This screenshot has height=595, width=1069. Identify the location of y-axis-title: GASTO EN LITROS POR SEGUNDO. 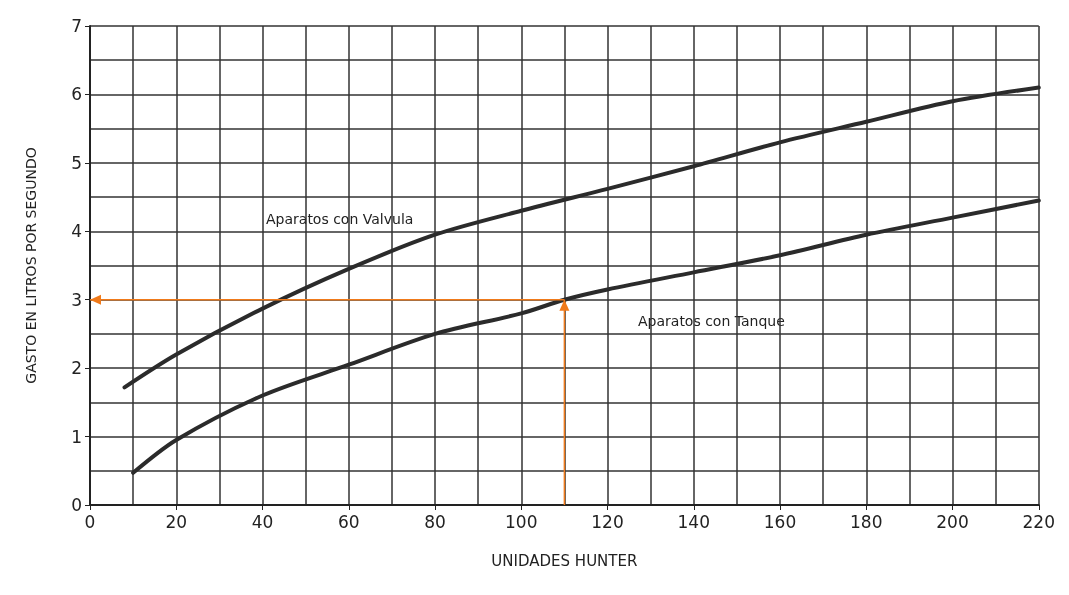
(31, 265).